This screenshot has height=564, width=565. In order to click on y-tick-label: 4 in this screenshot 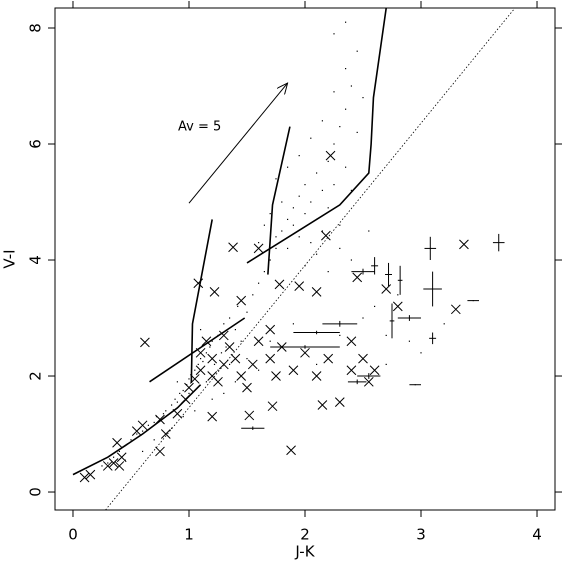, I will do `click(36, 260)`.